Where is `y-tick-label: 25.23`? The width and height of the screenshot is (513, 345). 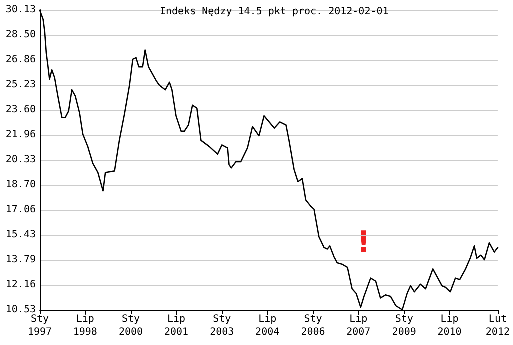
y-tick-label: 25.23 is located at coordinates (21, 85).